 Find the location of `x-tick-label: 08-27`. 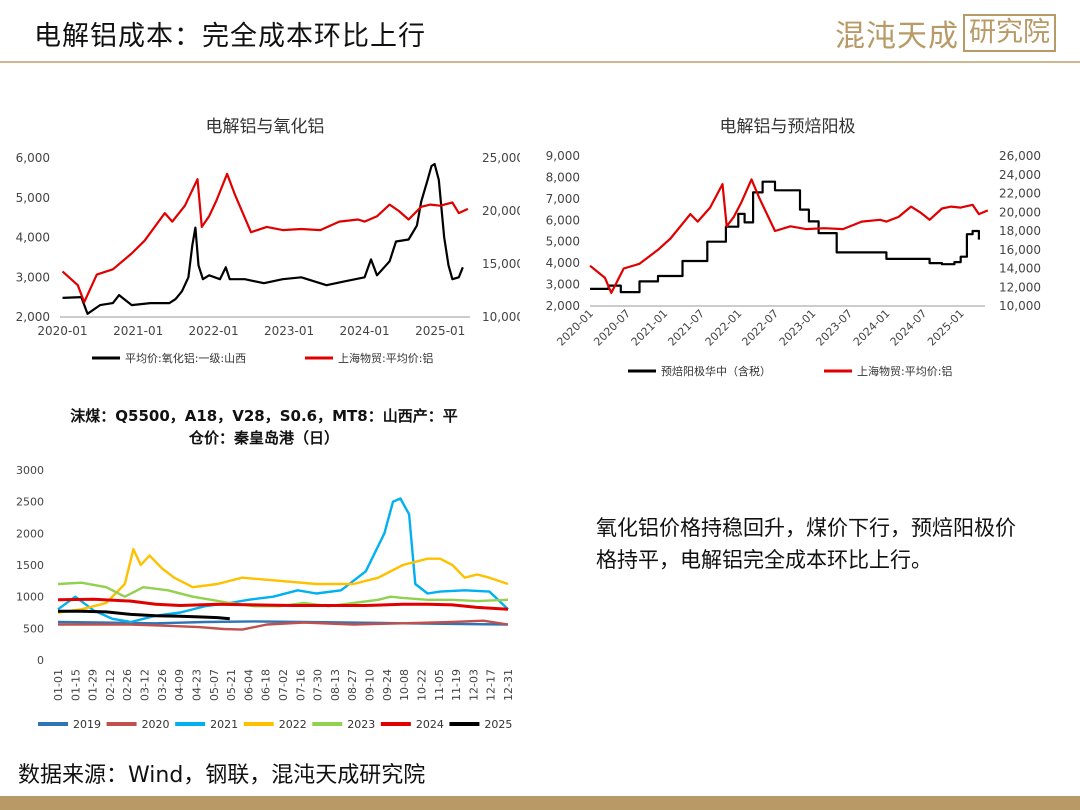

x-tick-label: 08-27 is located at coordinates (352, 685).